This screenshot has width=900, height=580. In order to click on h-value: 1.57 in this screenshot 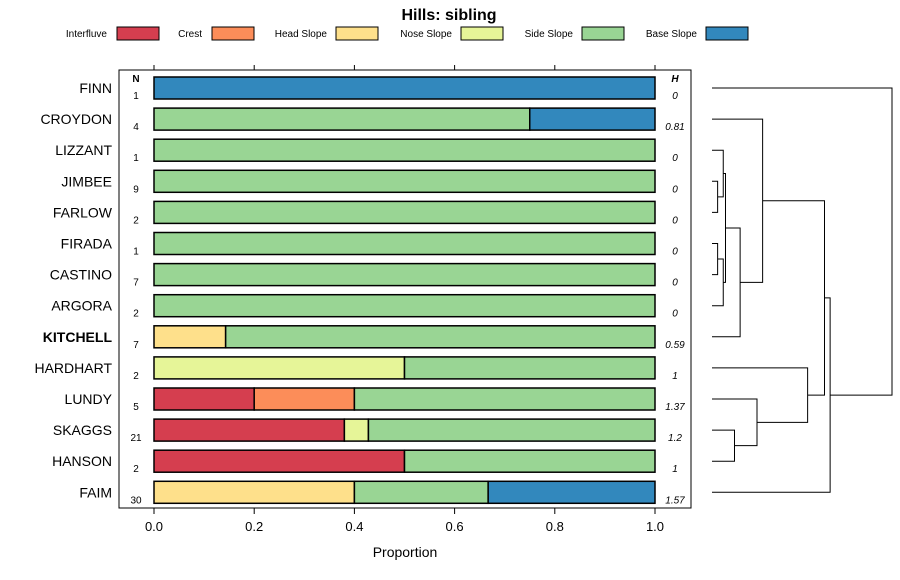, I will do `click(675, 500)`.